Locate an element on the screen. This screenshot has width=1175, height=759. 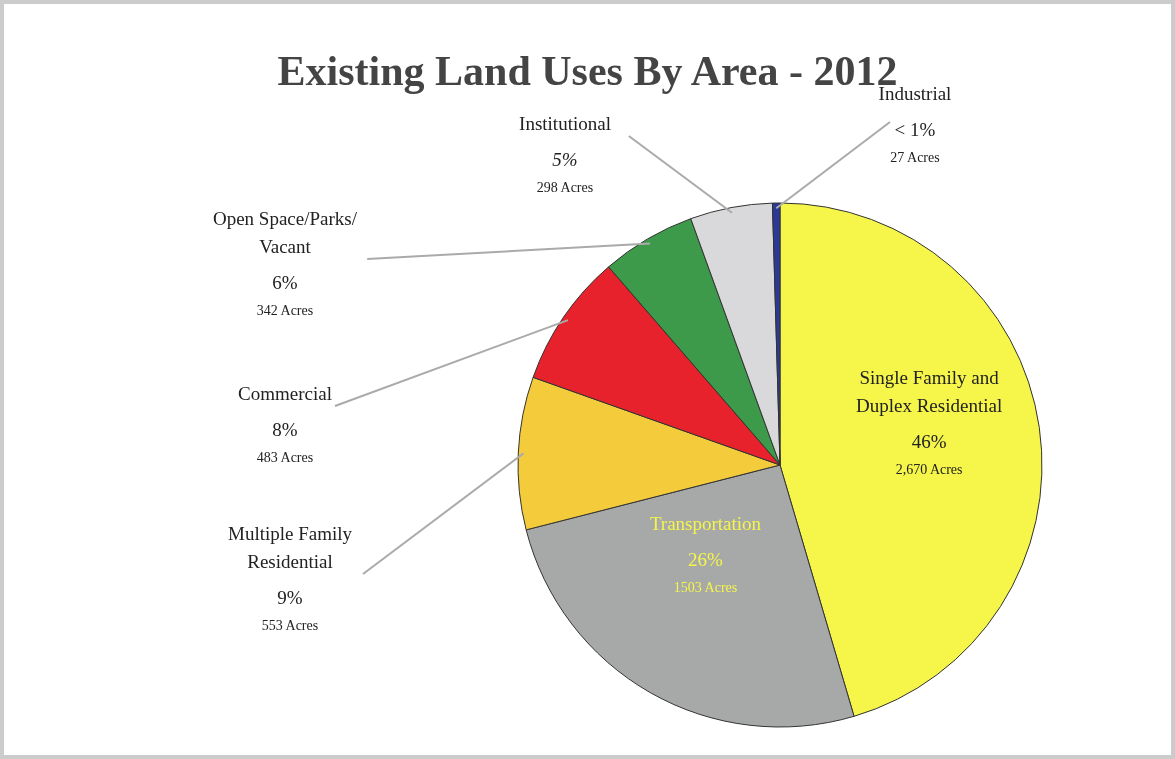
slice-label: Transportation is located at coordinates (705, 524).